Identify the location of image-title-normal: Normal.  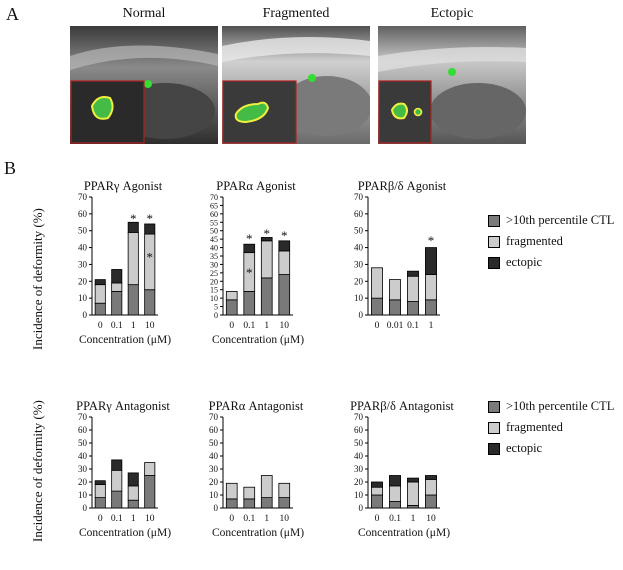
(144, 13).